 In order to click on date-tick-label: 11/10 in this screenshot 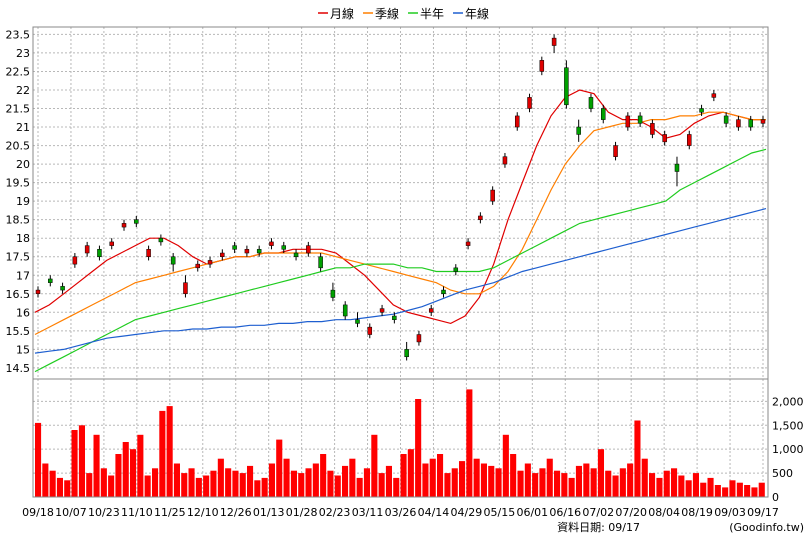, I will do `click(137, 512)`.